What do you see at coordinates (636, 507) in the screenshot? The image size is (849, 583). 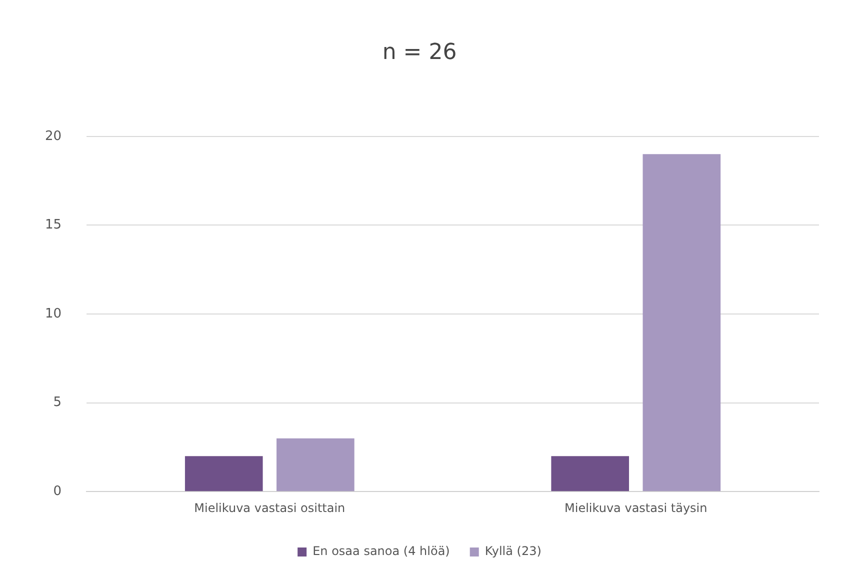 I see `x-tick-label: Mielikuva vastasi täysin` at bounding box center [636, 507].